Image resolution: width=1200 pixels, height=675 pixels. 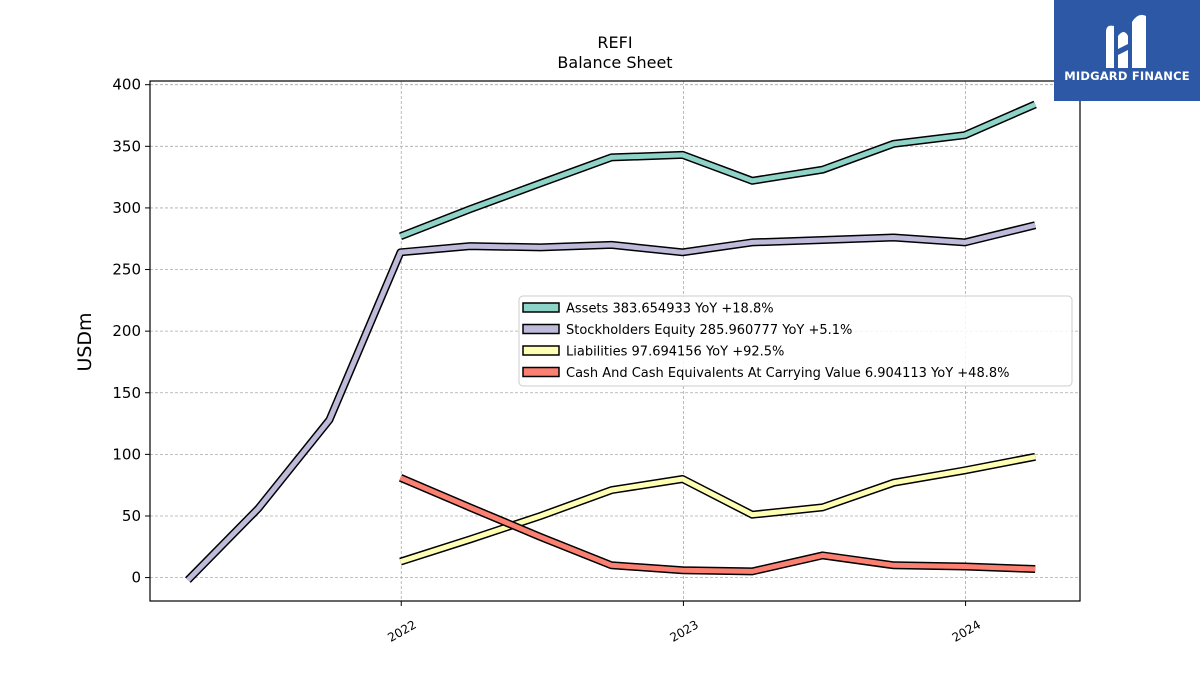 I want to click on logo-text: MIDGARD FINANCE, so click(x=1127, y=76).